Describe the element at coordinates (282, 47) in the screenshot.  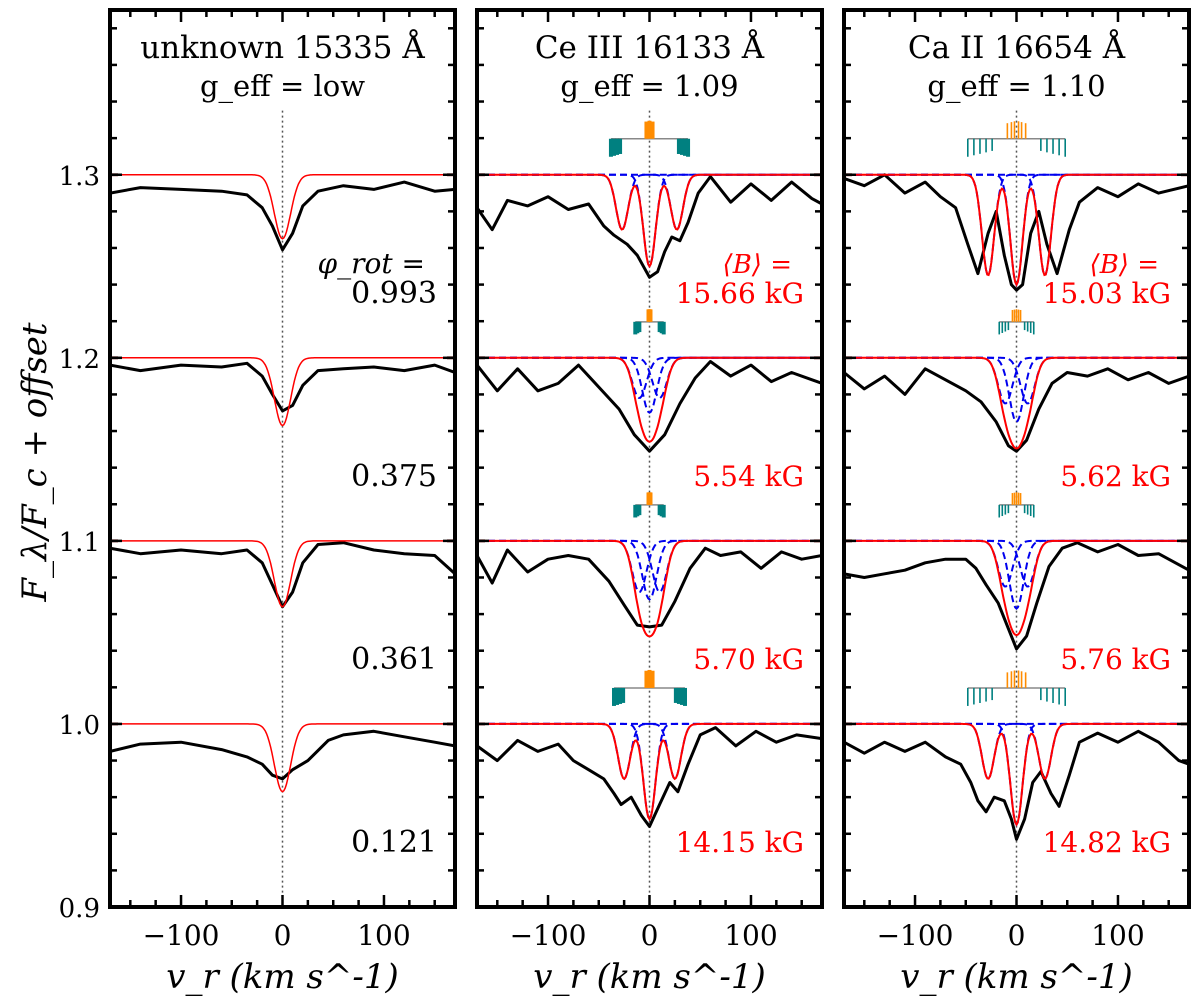
I see `panel-title: unknown 15335 Å` at that location.